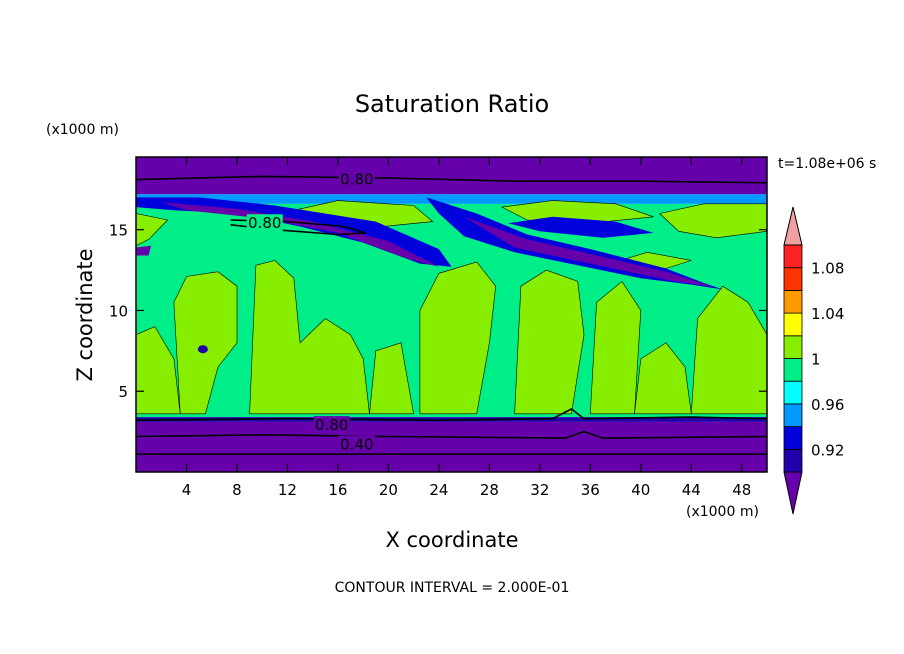  I want to click on y-tick-label: 15, so click(118, 231).